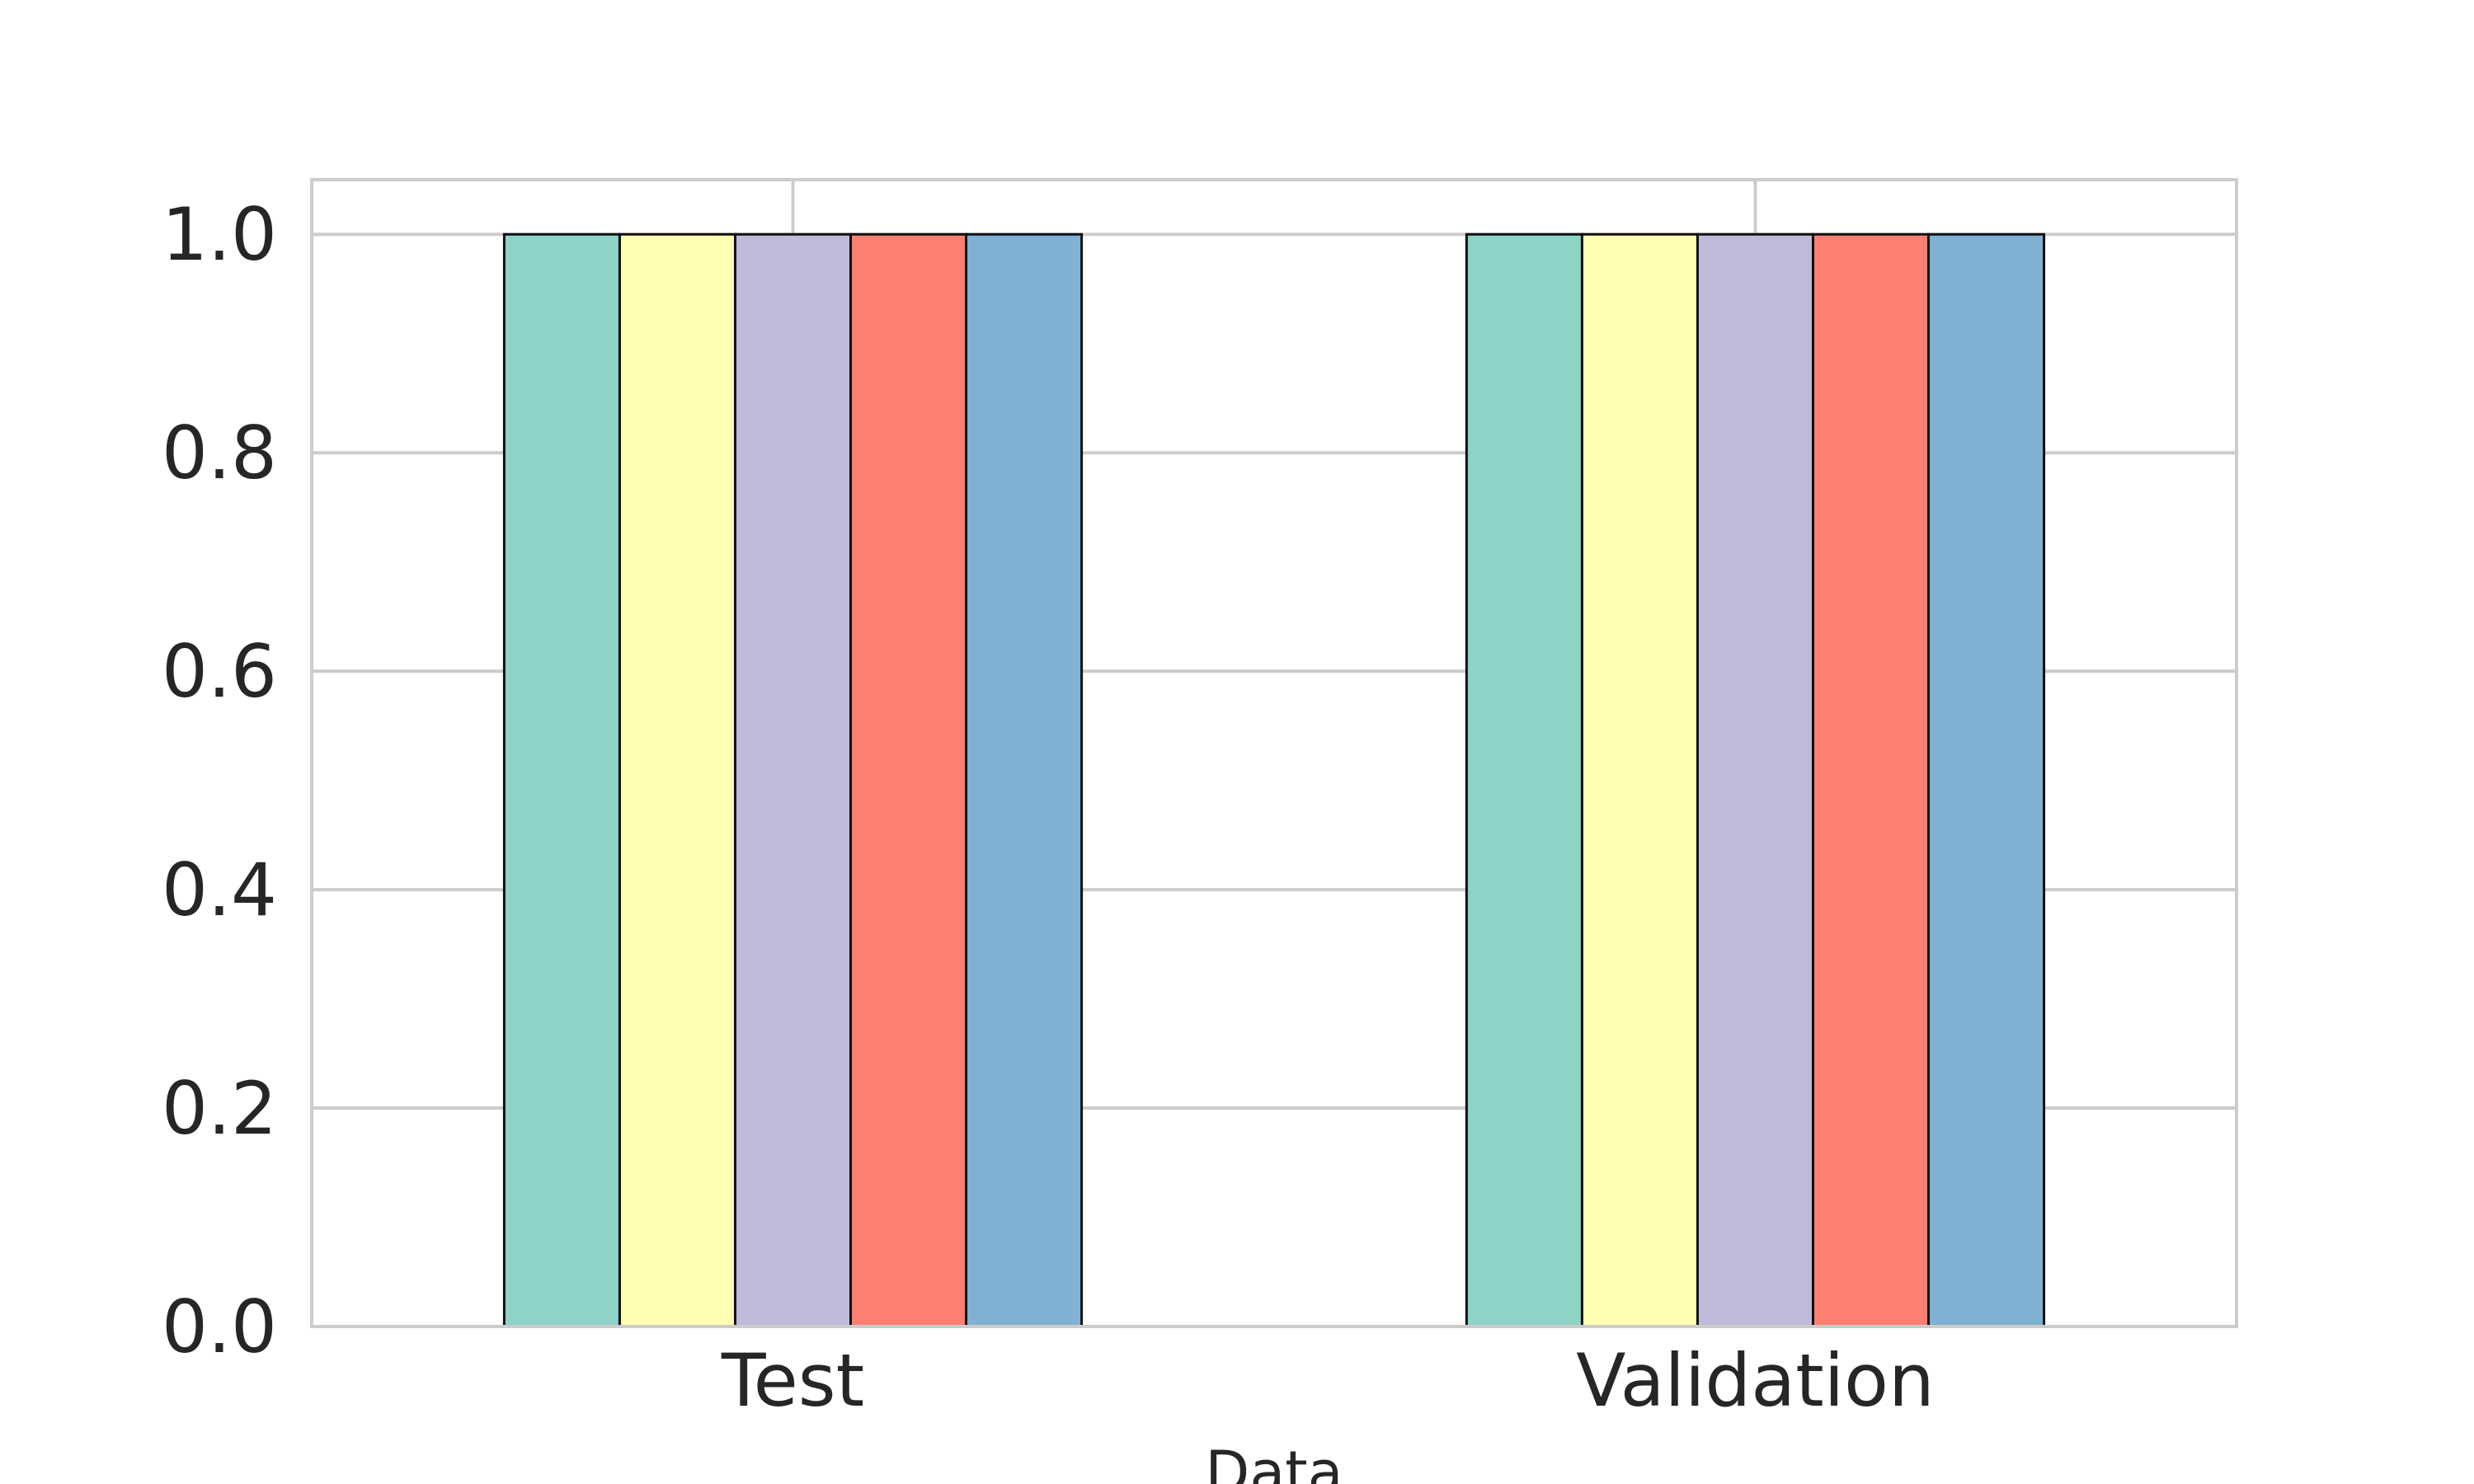 This screenshot has width=2474, height=1484. I want to click on y-tick-labels: 0.0 0.2 0.4 0.6 0.8 1.0, so click(219, 780).